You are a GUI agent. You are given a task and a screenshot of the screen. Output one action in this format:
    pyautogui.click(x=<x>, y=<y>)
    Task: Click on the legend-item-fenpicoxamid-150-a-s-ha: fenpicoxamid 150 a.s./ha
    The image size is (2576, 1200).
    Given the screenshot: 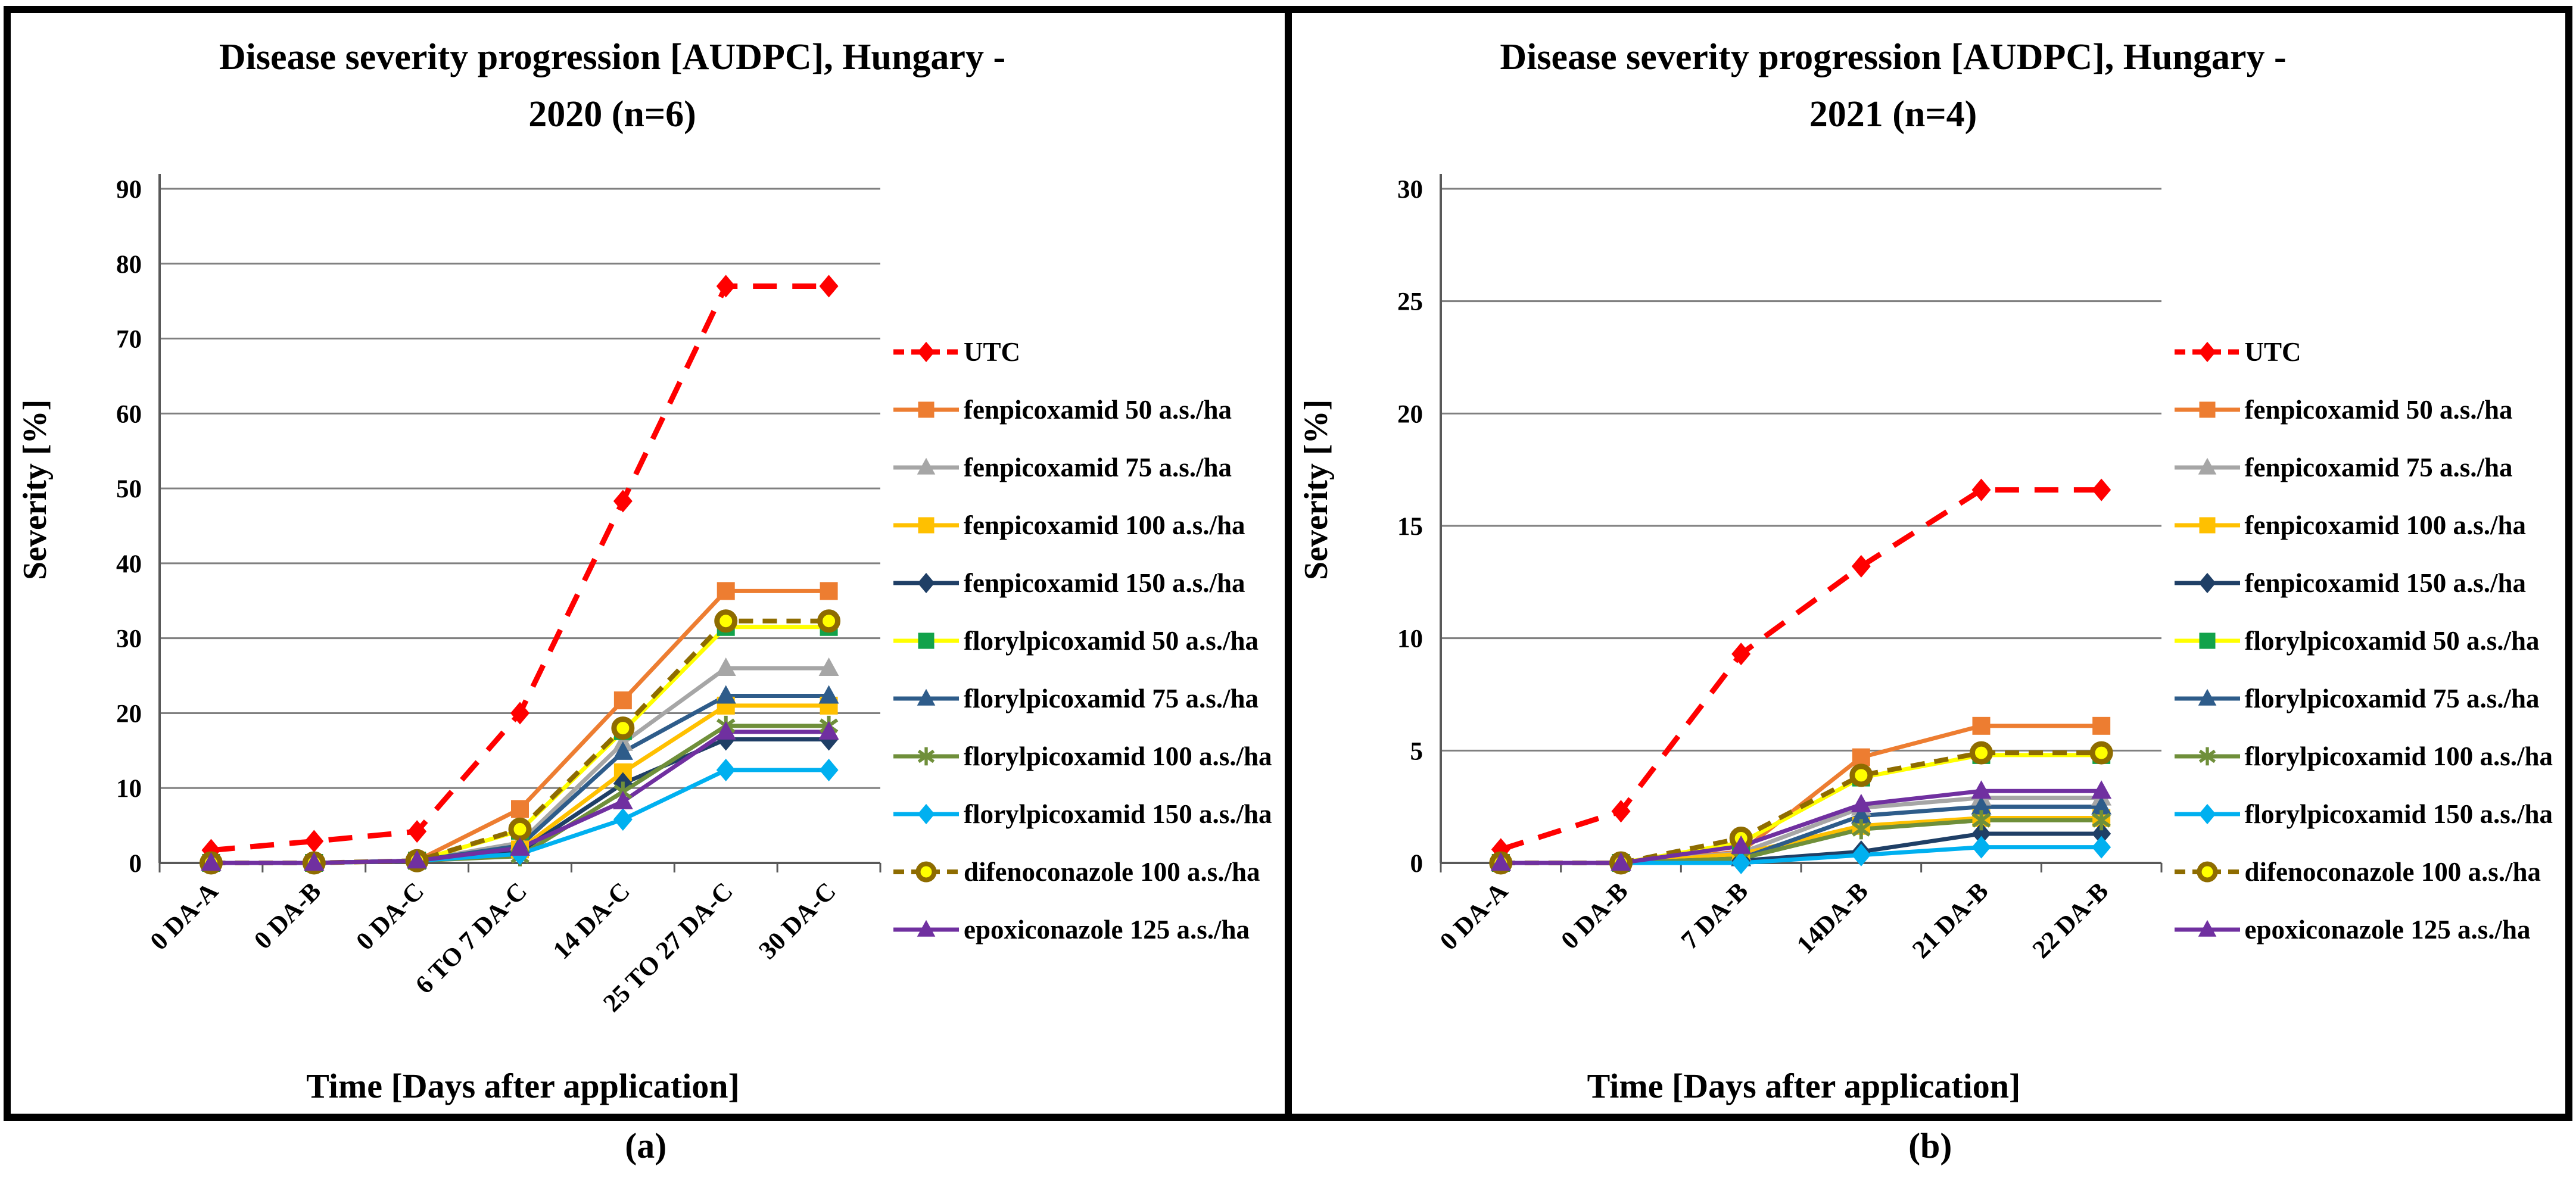 What is the action you would take?
    pyautogui.click(x=2368, y=583)
    